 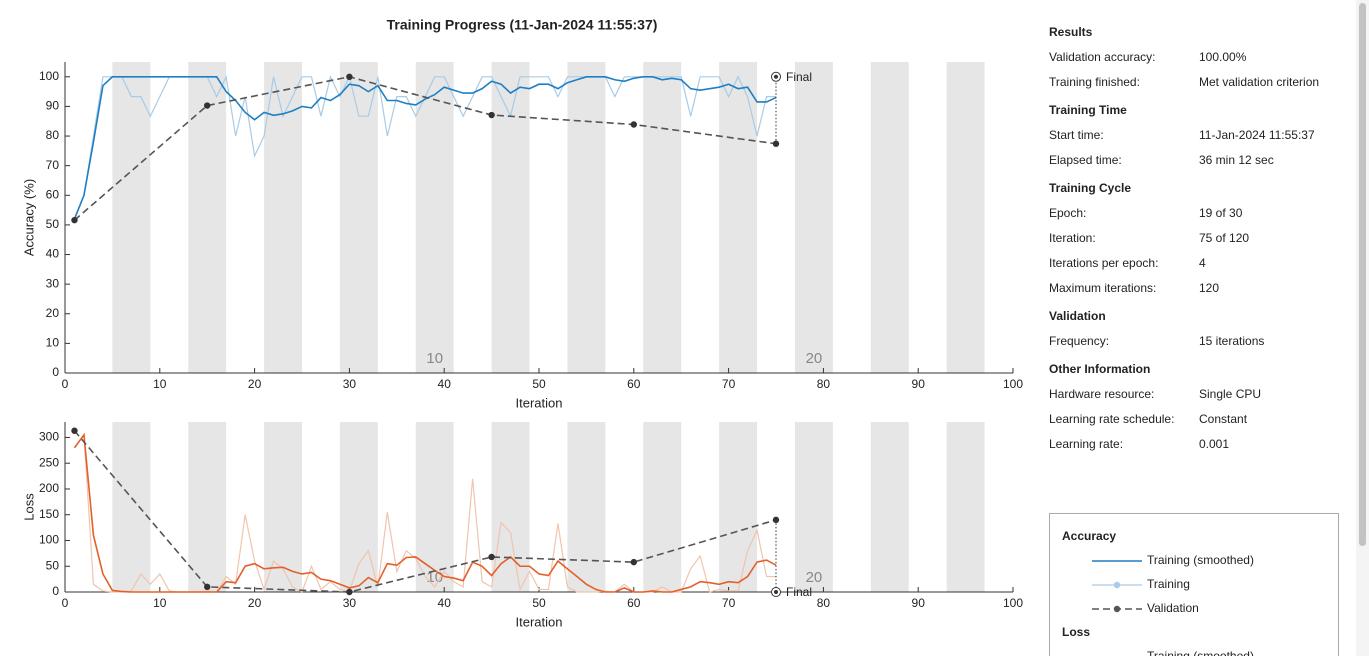 What do you see at coordinates (1102, 57) in the screenshot?
I see `info-label: Validation accuracy:` at bounding box center [1102, 57].